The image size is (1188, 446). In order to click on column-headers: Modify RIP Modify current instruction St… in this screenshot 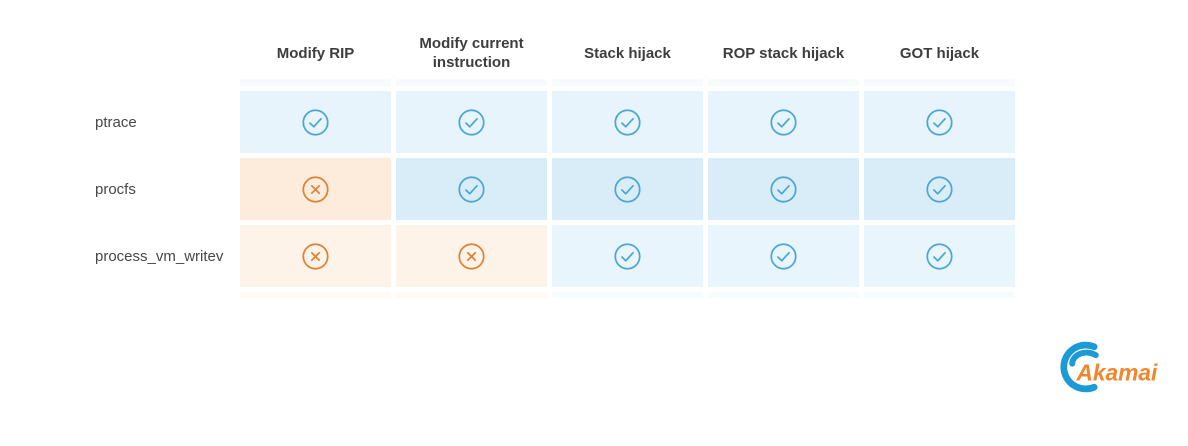, I will do `click(627, 53)`.